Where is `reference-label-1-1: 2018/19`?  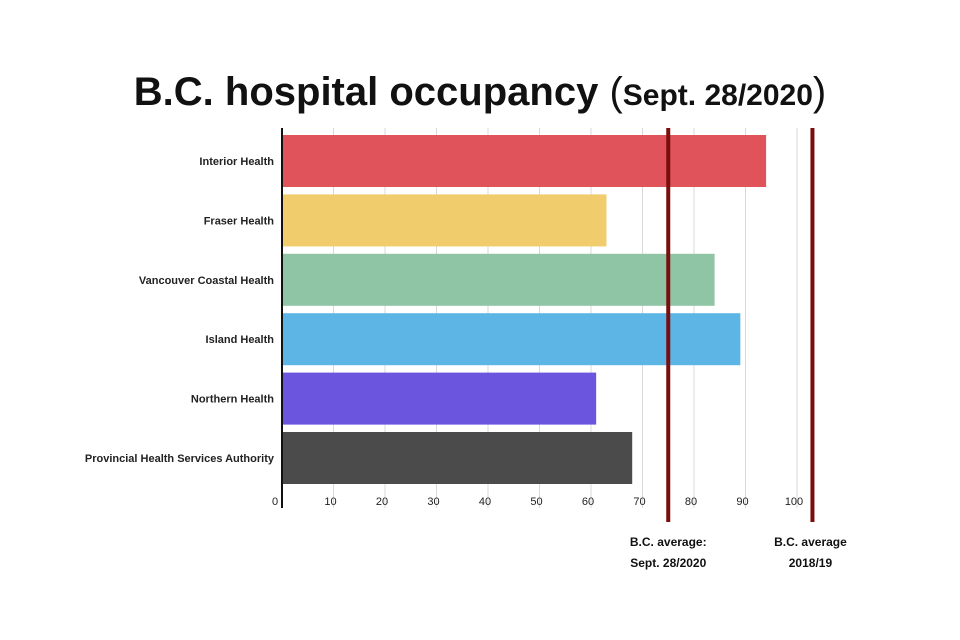 reference-label-1-1: 2018/19 is located at coordinates (811, 563).